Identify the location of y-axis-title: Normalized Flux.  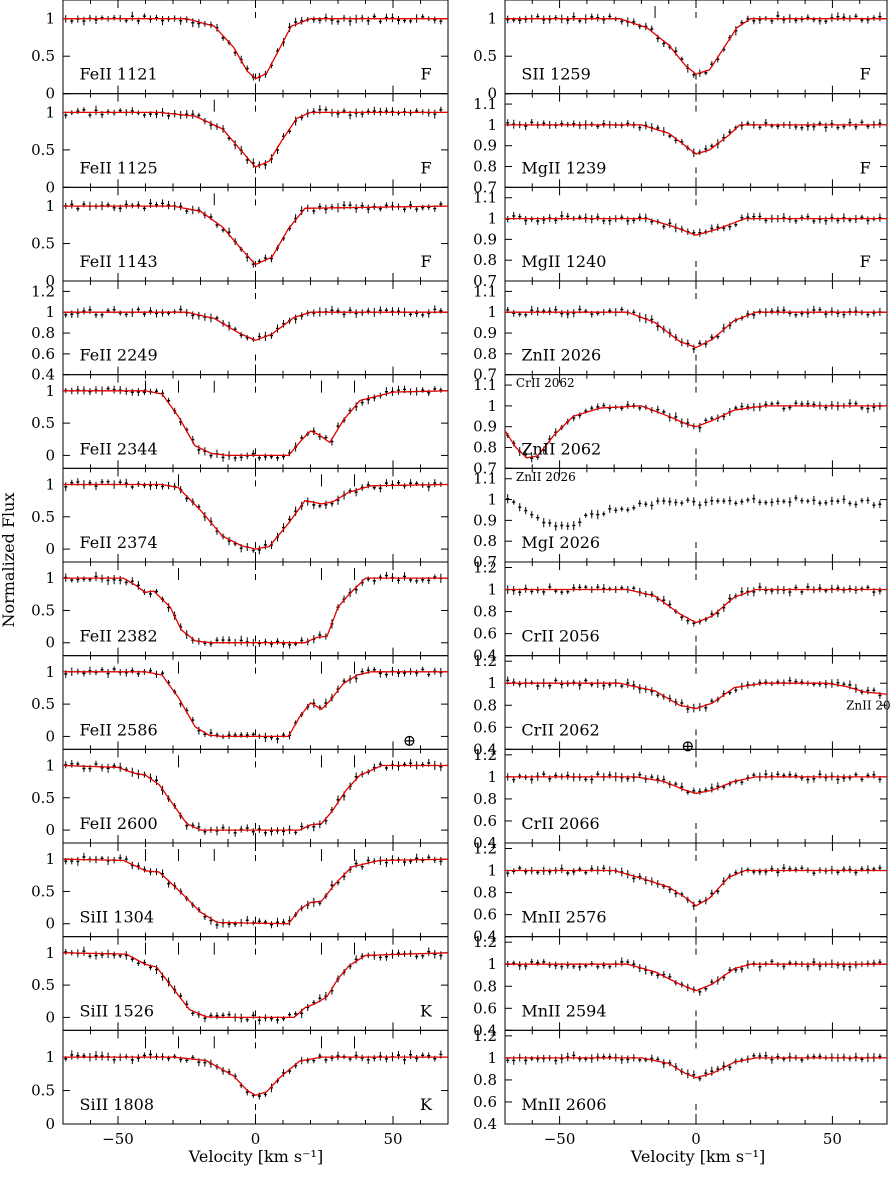
(9, 560).